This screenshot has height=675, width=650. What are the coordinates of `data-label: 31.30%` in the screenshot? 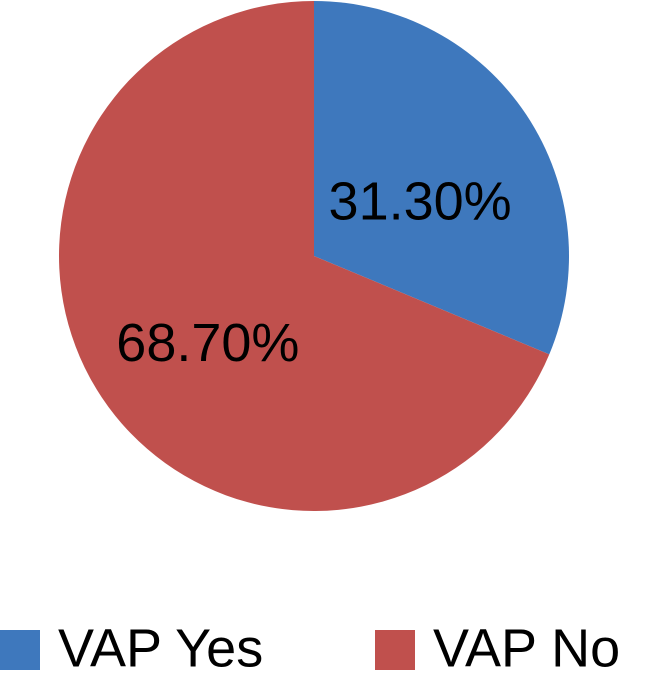 It's located at (420, 202).